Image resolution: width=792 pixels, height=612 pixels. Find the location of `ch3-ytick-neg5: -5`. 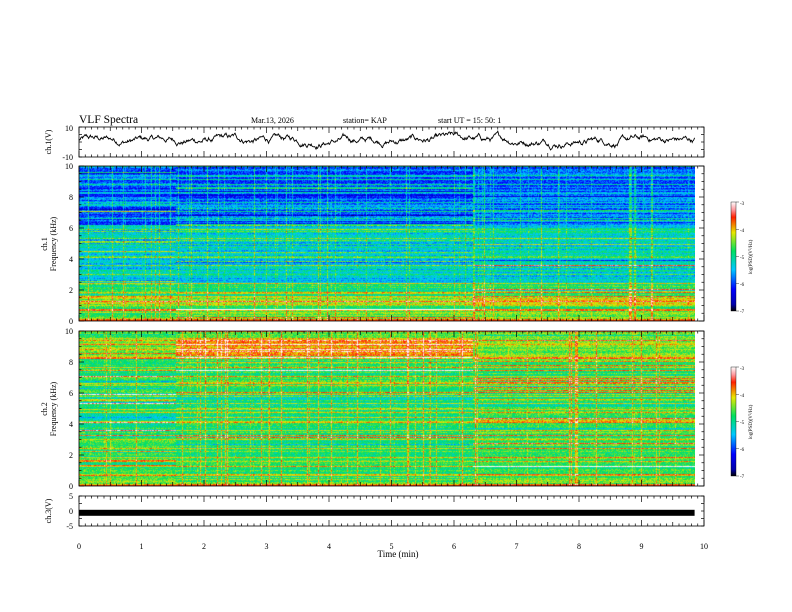

ch3-ytick-neg5: -5 is located at coordinates (69, 526).